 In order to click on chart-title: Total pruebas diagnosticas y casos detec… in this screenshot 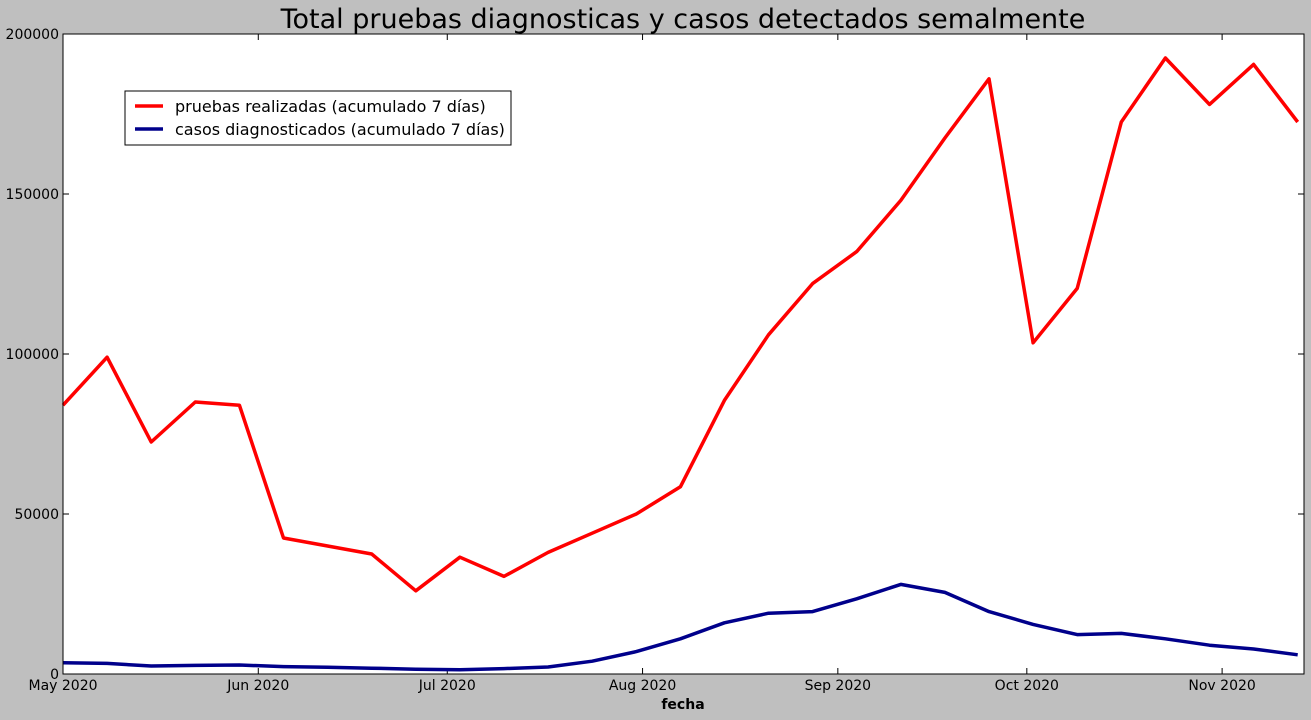, I will do `click(683, 19)`.